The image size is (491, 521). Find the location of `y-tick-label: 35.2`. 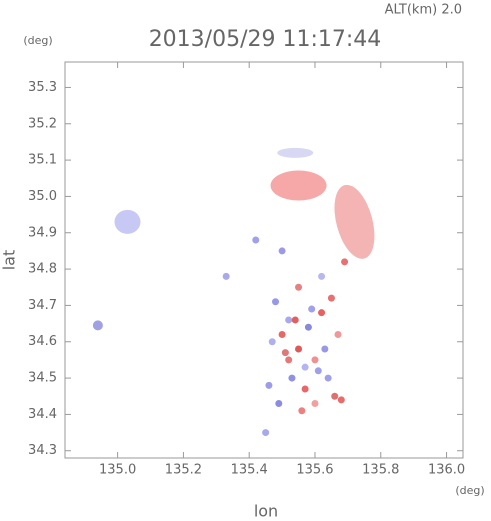

y-tick-label: 35.2 is located at coordinates (42, 123).